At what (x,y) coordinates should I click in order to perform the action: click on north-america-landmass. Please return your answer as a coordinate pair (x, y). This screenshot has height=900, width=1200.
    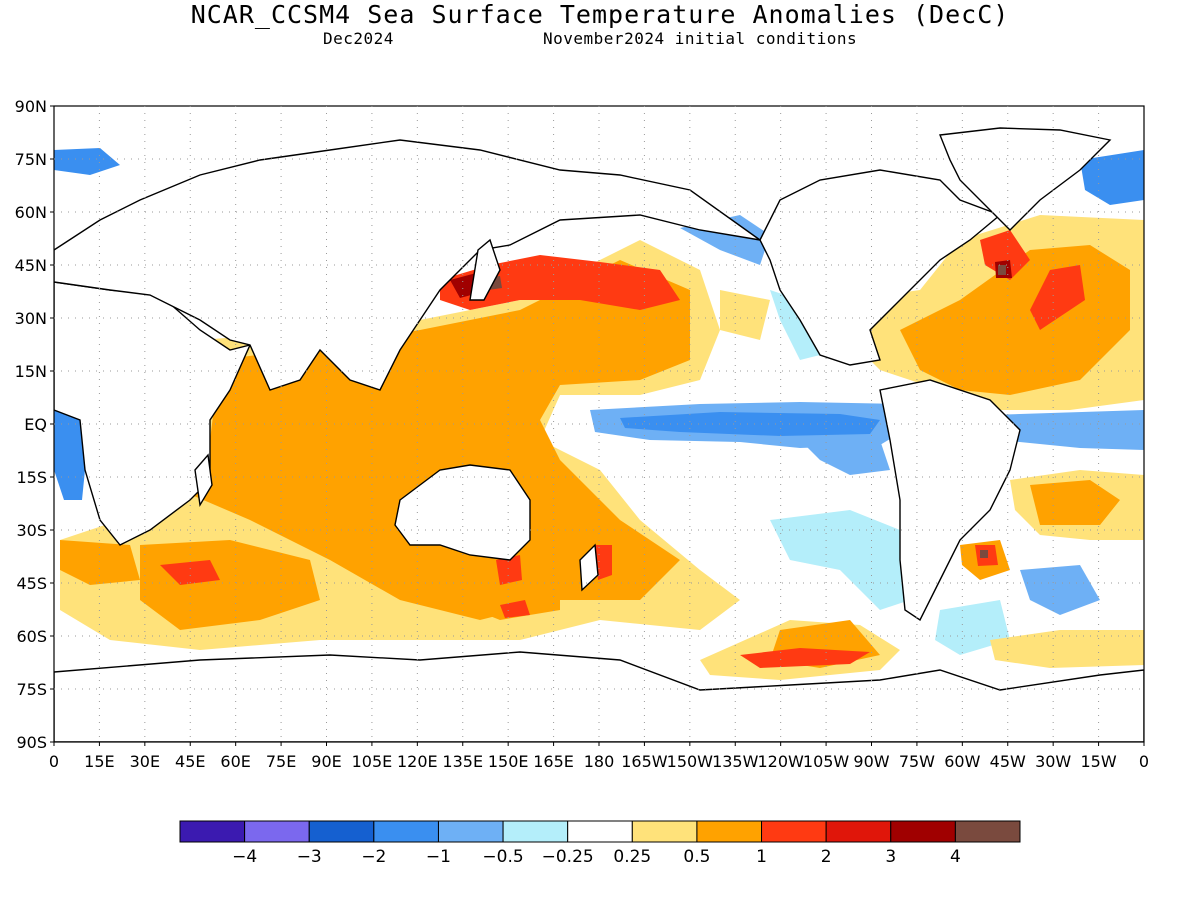
    Looking at the image, I should click on (880, 267).